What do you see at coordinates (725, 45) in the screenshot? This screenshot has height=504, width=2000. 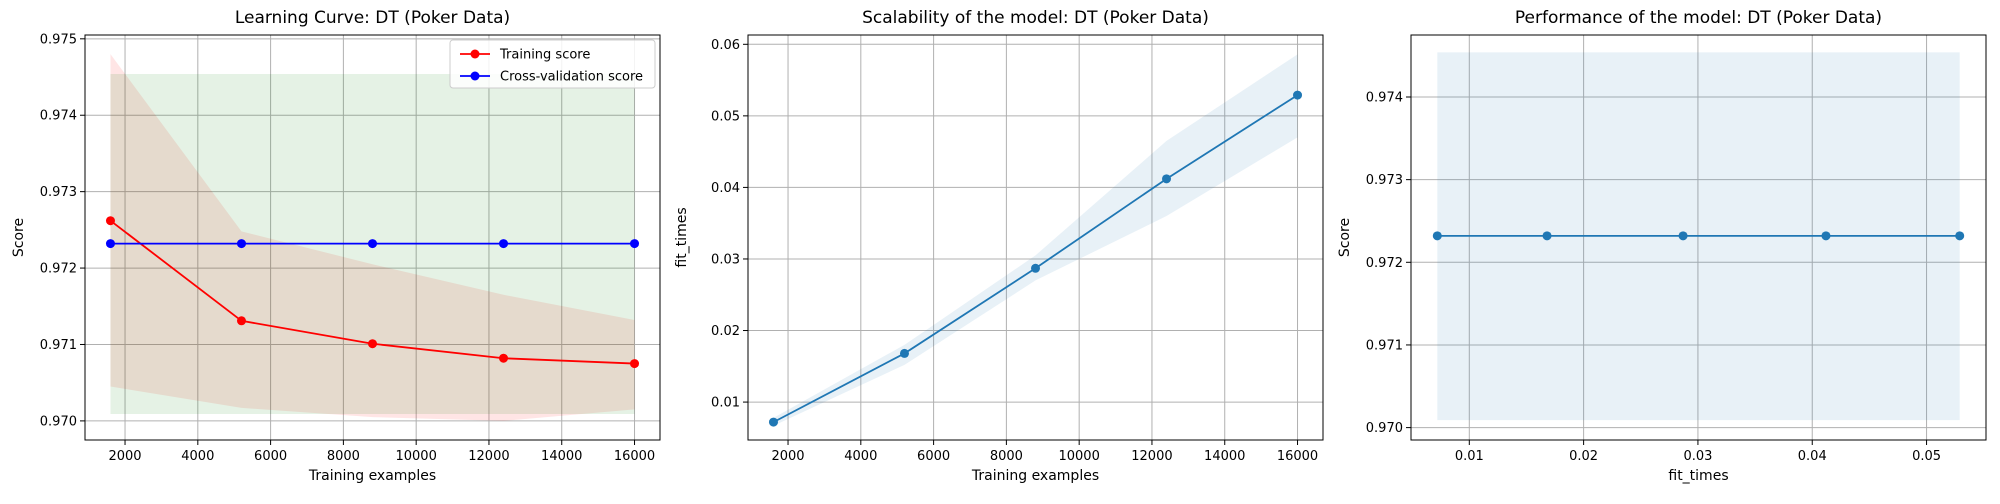 I see `y-tick-label: 0.06` at bounding box center [725, 45].